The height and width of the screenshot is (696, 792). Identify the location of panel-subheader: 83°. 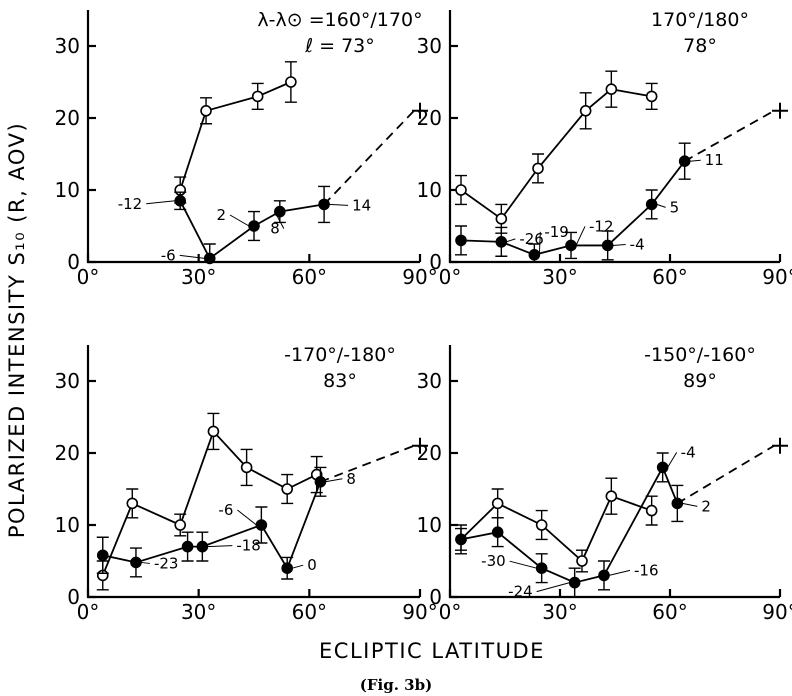
(340, 381).